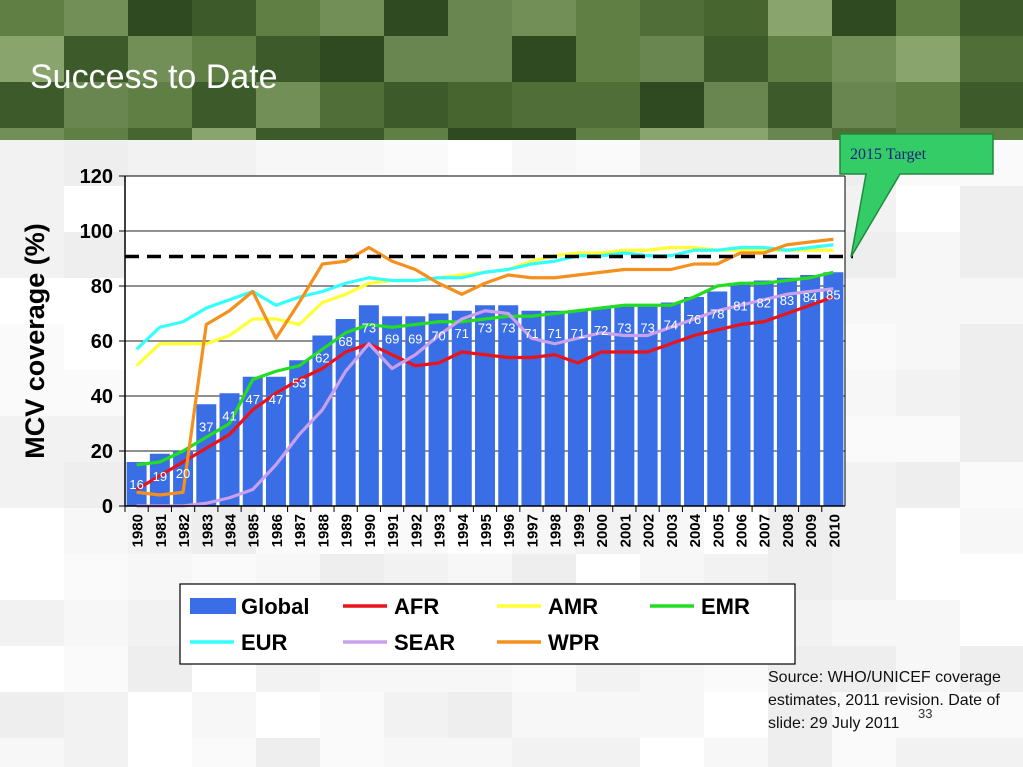 The width and height of the screenshot is (1023, 767). I want to click on bar-value-label: 69, so click(392, 338).